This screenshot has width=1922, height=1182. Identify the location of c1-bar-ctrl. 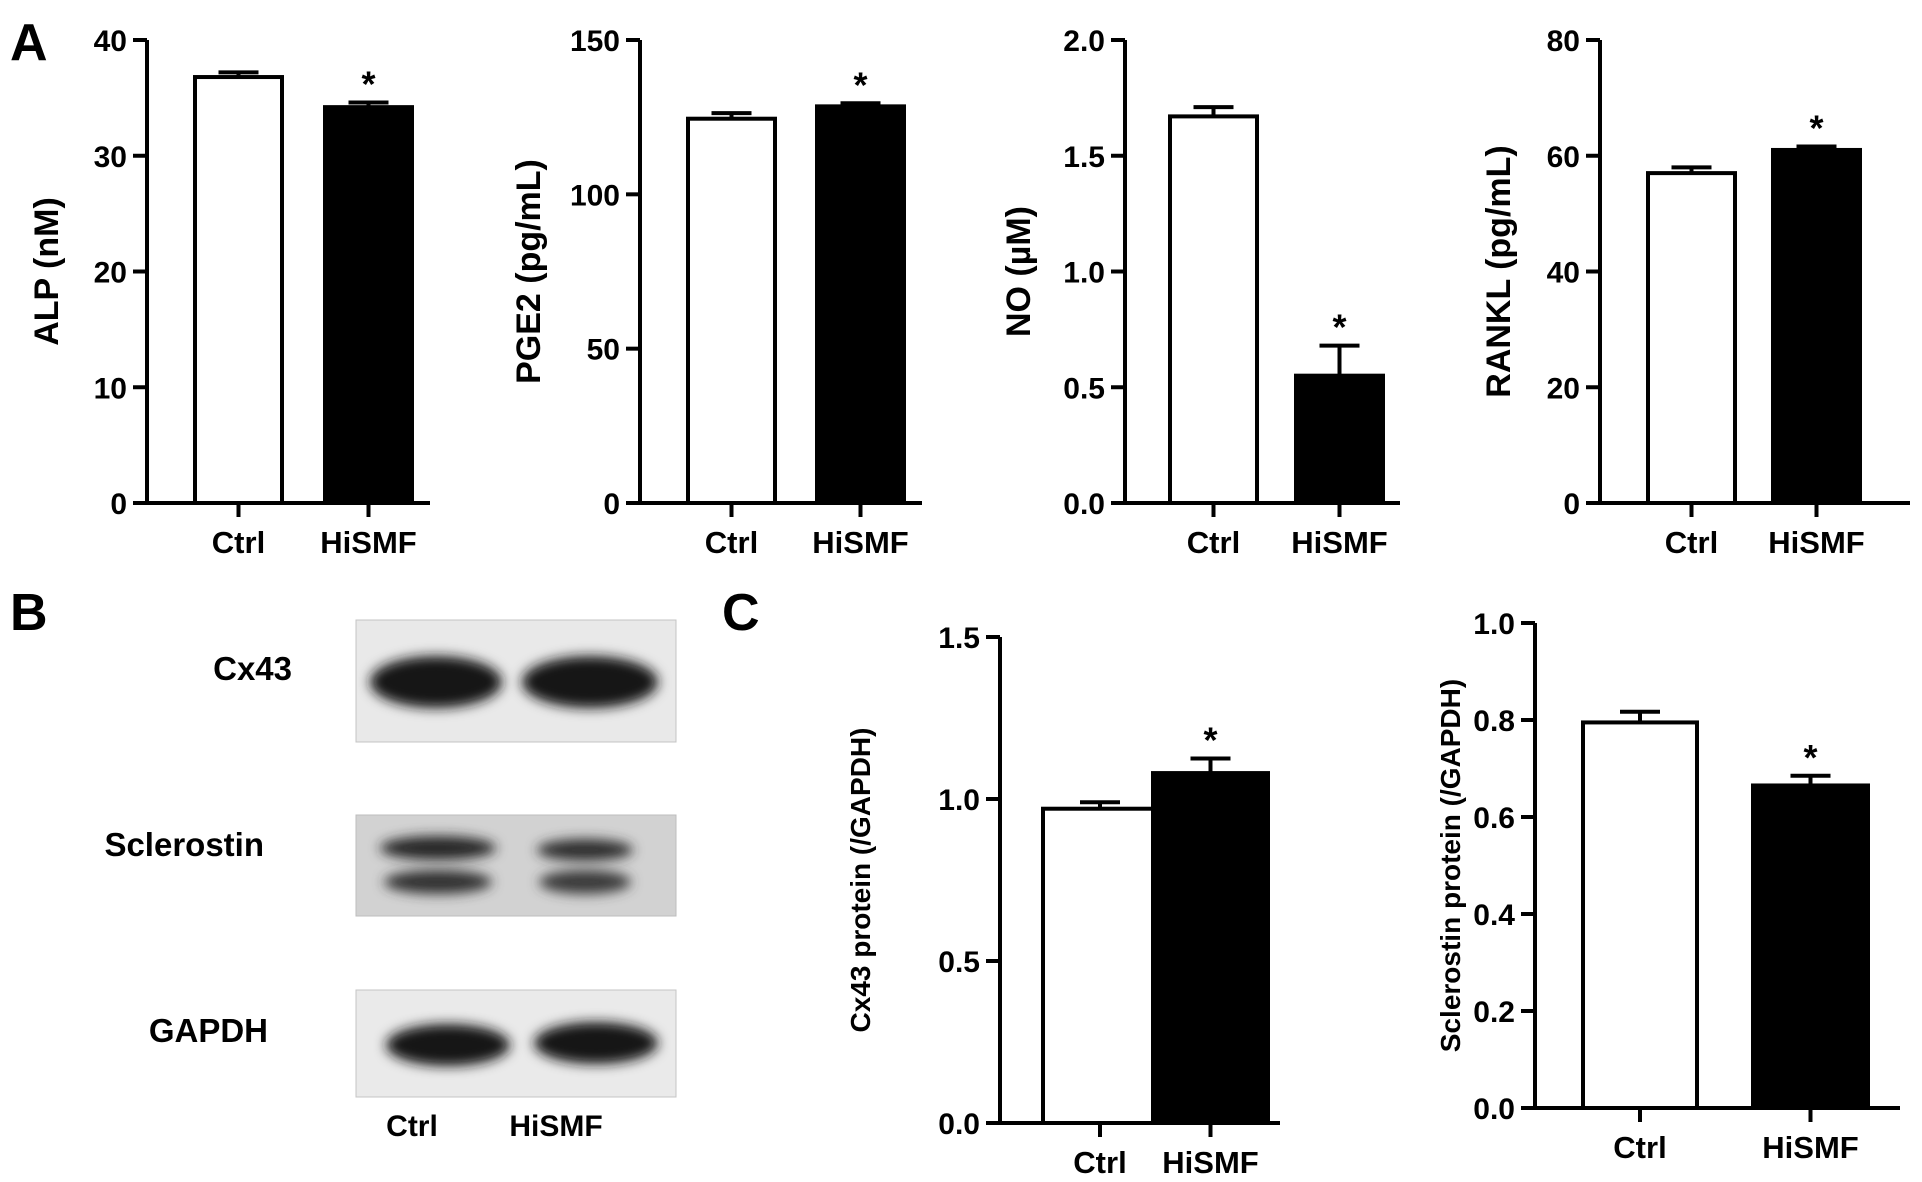
(731, 311).